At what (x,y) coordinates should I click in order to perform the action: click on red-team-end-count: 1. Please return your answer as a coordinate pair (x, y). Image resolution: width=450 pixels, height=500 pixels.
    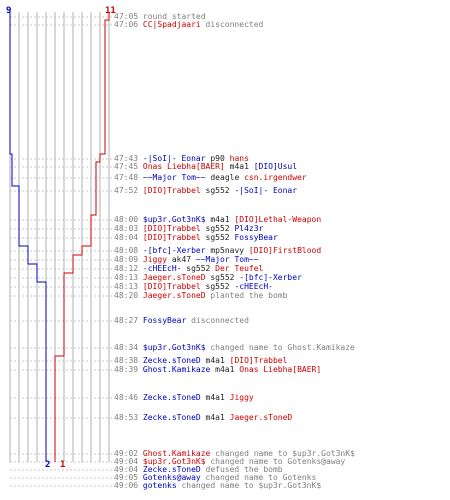
    Looking at the image, I should click on (63, 465).